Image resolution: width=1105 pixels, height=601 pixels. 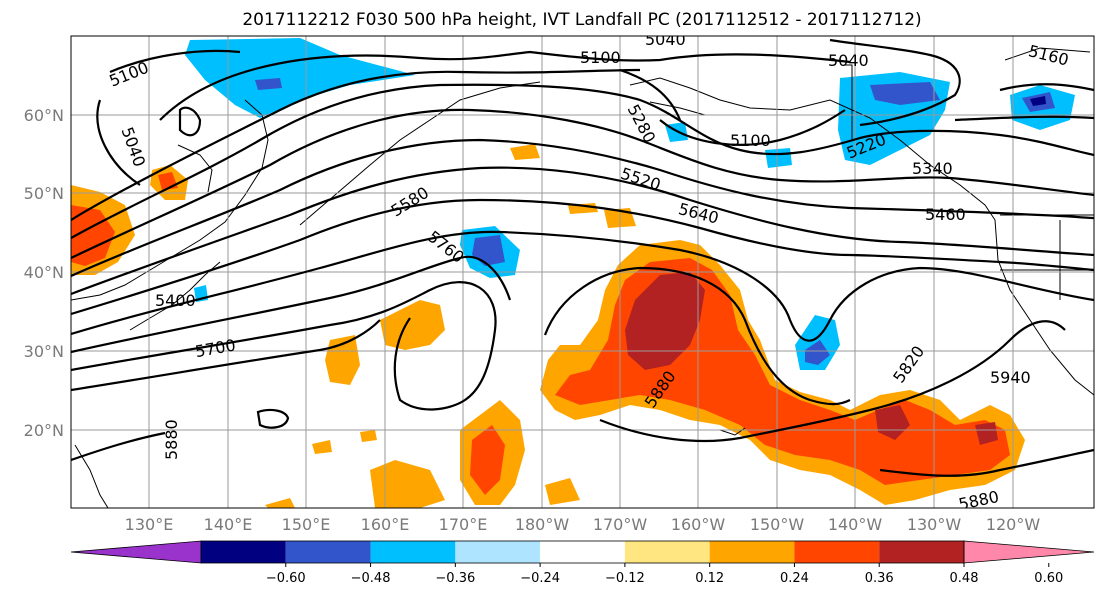 I want to click on longitude-label: 160°E, so click(x=385, y=524).